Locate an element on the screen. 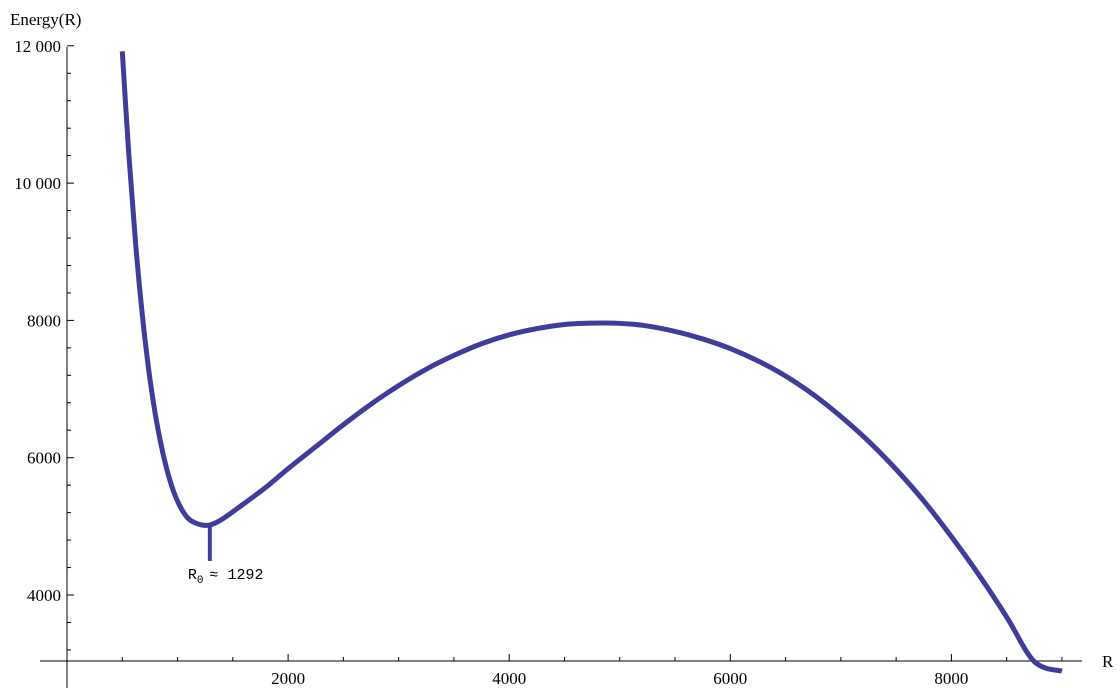 This screenshot has width=1120, height=688. x-tick-label: 8000 is located at coordinates (951, 678).